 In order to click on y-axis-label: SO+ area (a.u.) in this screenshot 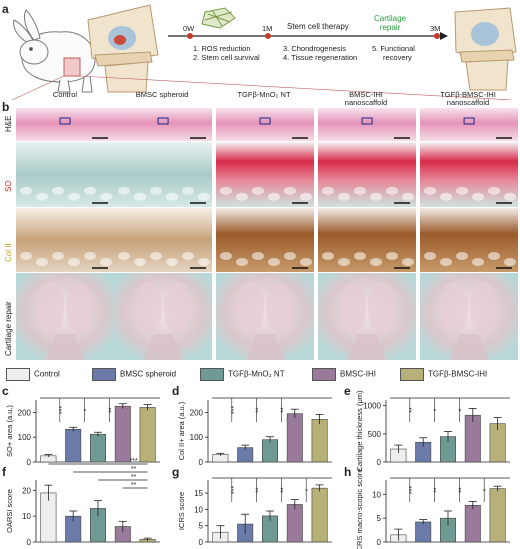, I will do `click(9, 431)`.